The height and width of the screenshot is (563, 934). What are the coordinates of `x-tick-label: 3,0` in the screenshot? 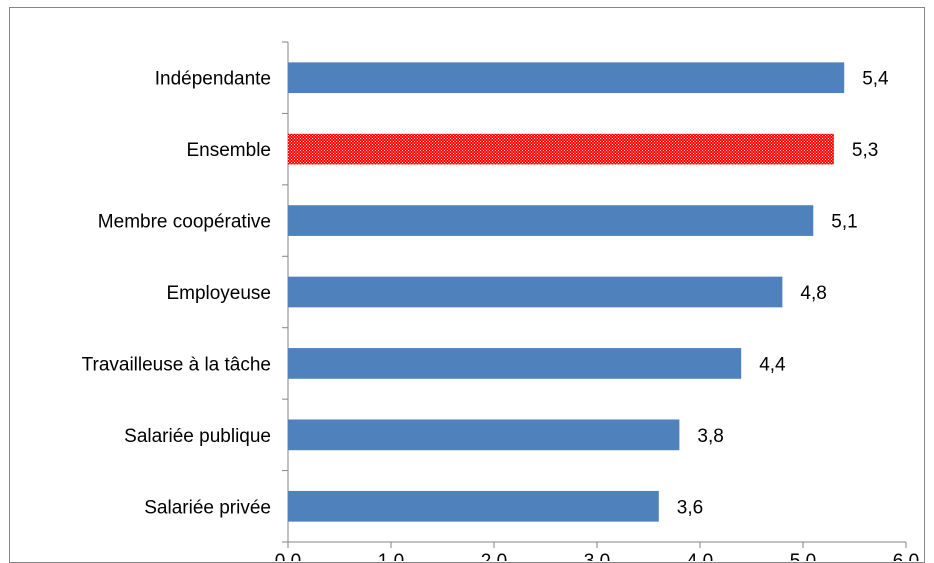 It's located at (597, 556).